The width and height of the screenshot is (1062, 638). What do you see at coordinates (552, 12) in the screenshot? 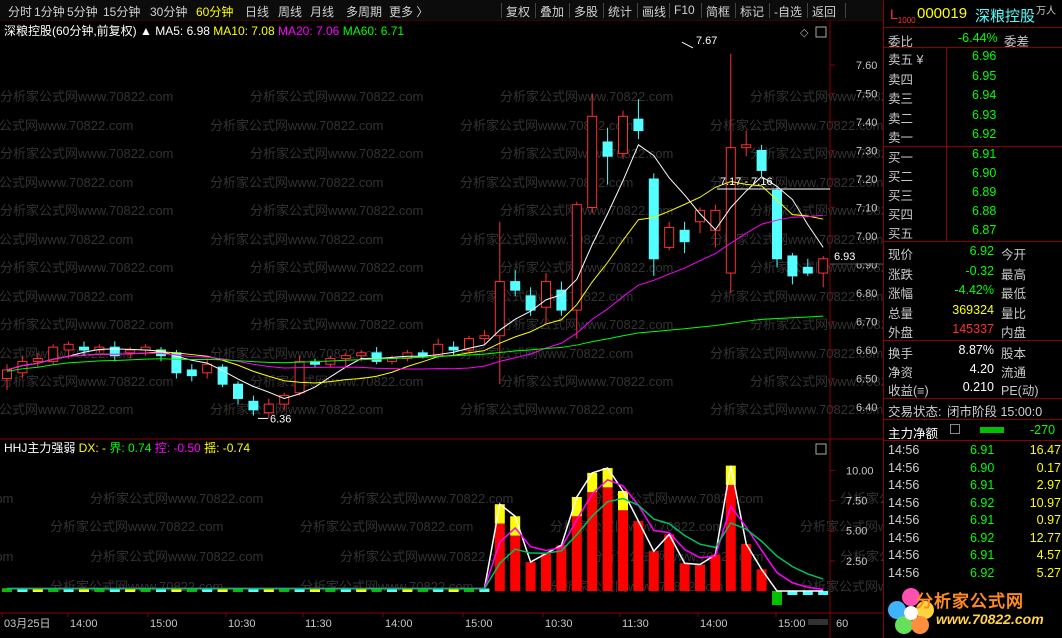
I see `toolbar-action-1: 叠加` at bounding box center [552, 12].